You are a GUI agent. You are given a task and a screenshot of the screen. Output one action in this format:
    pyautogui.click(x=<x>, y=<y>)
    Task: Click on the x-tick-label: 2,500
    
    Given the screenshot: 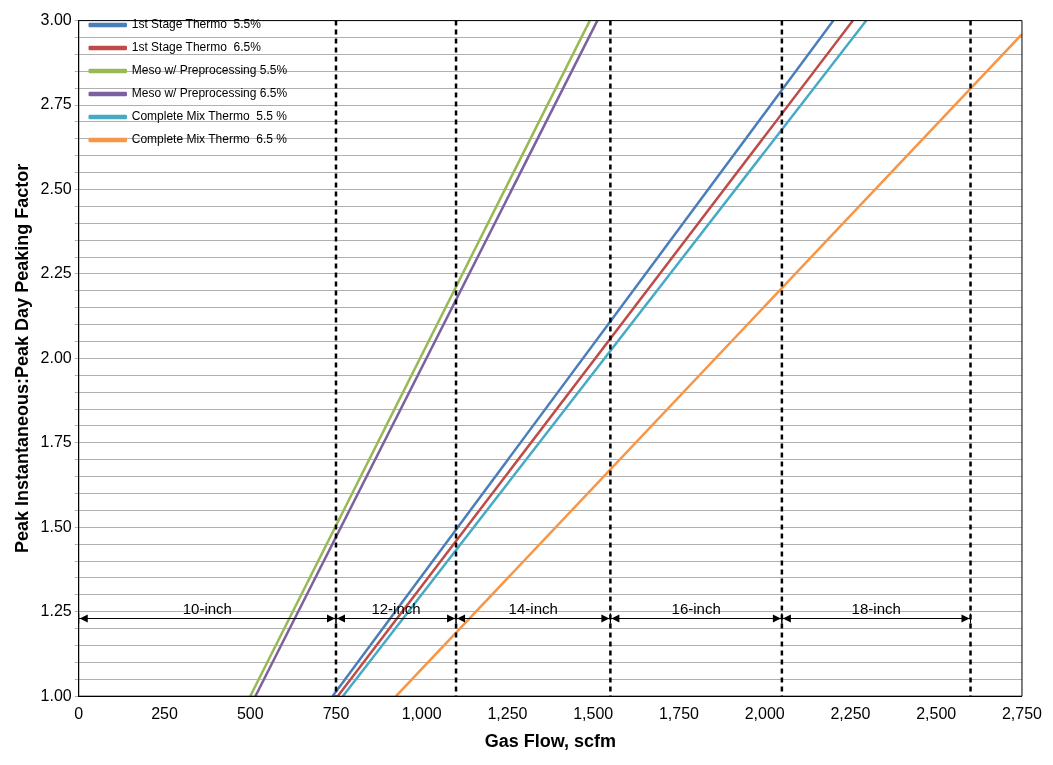 What is the action you would take?
    pyautogui.click(x=936, y=714)
    